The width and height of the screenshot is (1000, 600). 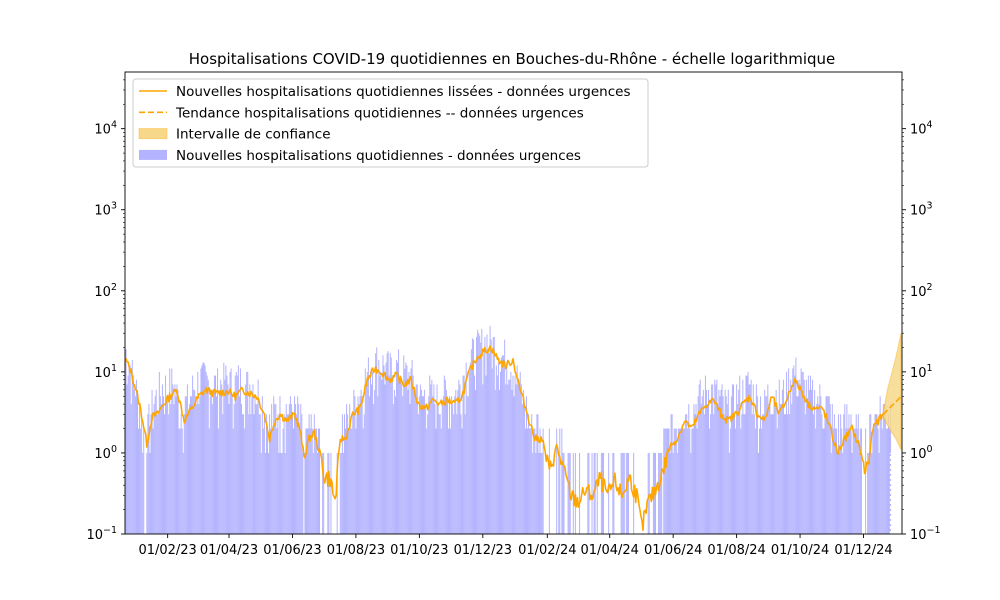 What do you see at coordinates (921, 372) in the screenshot?
I see `y-tick-label: 10¹` at bounding box center [921, 372].